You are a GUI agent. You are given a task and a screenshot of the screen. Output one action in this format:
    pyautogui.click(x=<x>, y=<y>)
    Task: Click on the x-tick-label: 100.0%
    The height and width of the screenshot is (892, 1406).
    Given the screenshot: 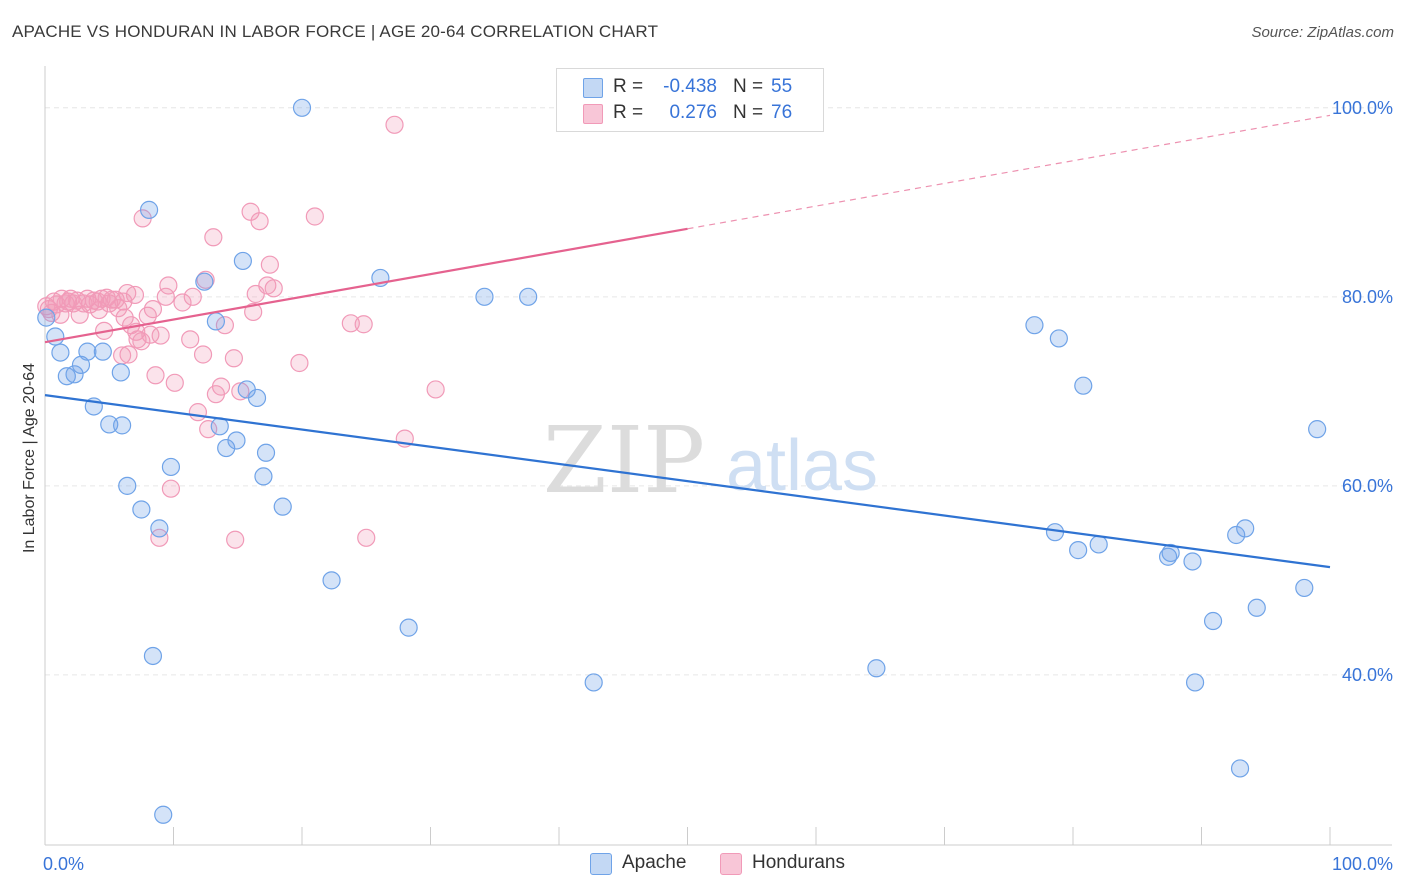 What is the action you would take?
    pyautogui.click(x=1362, y=864)
    